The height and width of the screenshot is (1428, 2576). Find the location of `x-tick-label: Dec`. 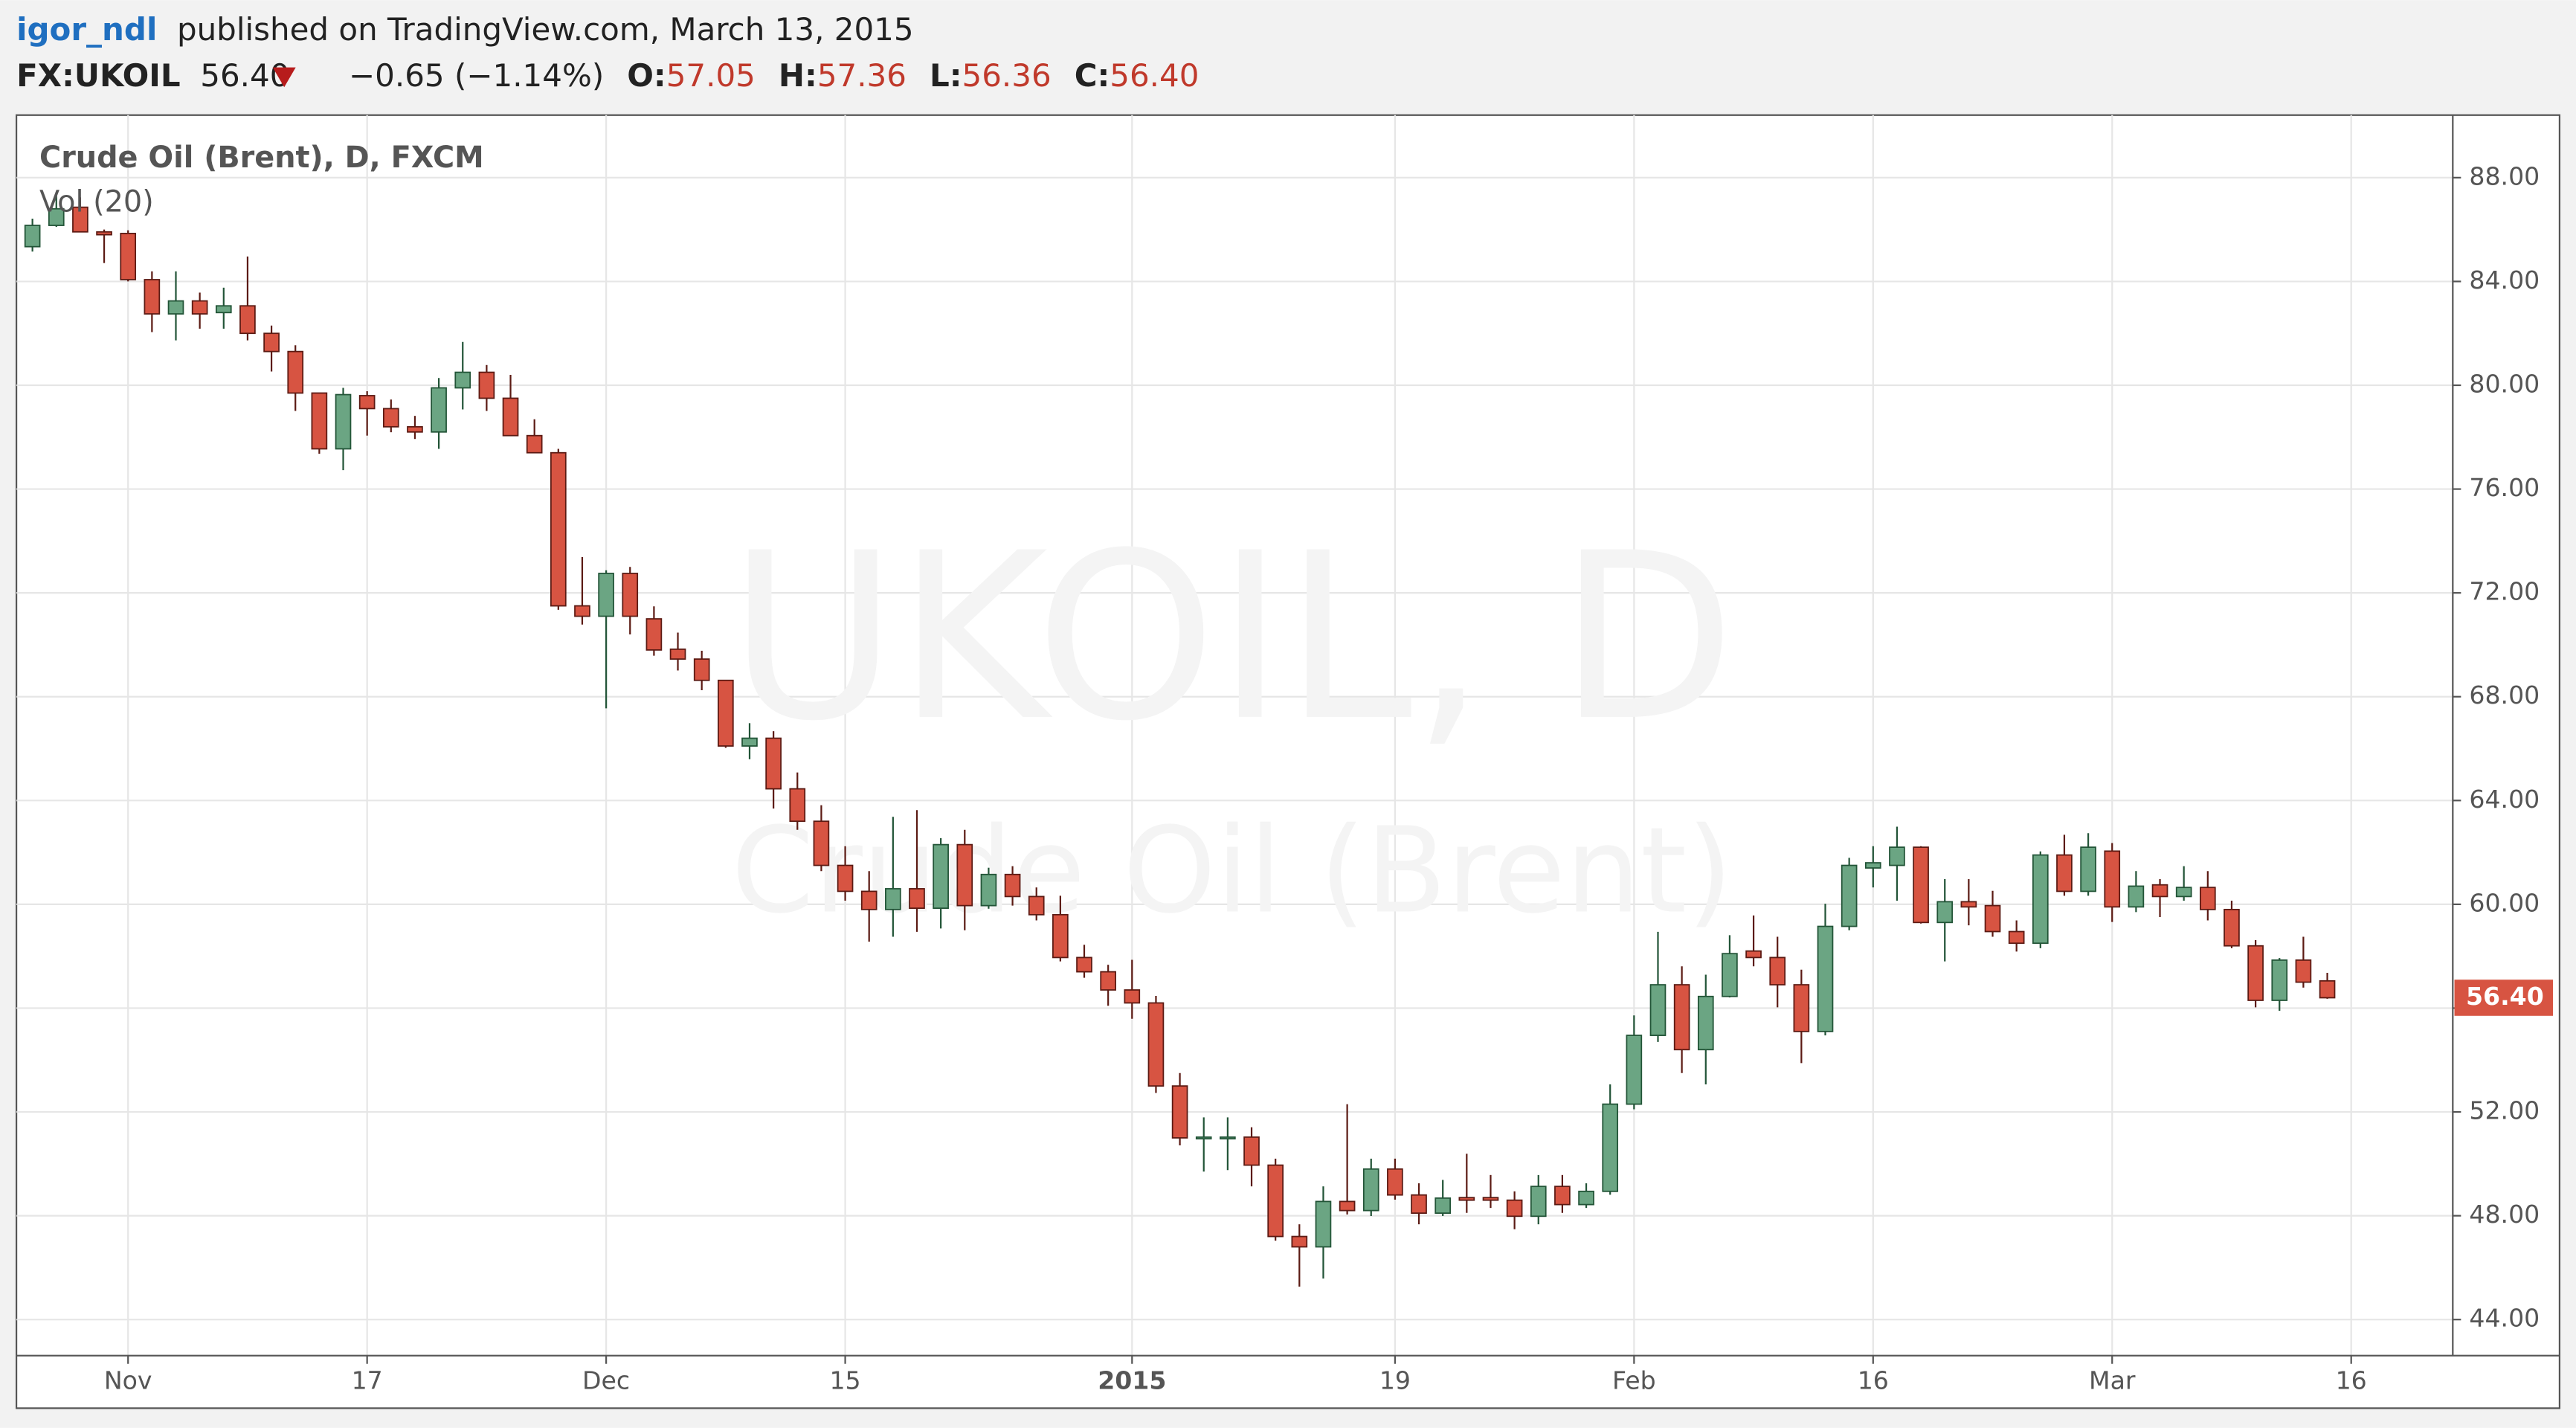

x-tick-label: Dec is located at coordinates (606, 1381).